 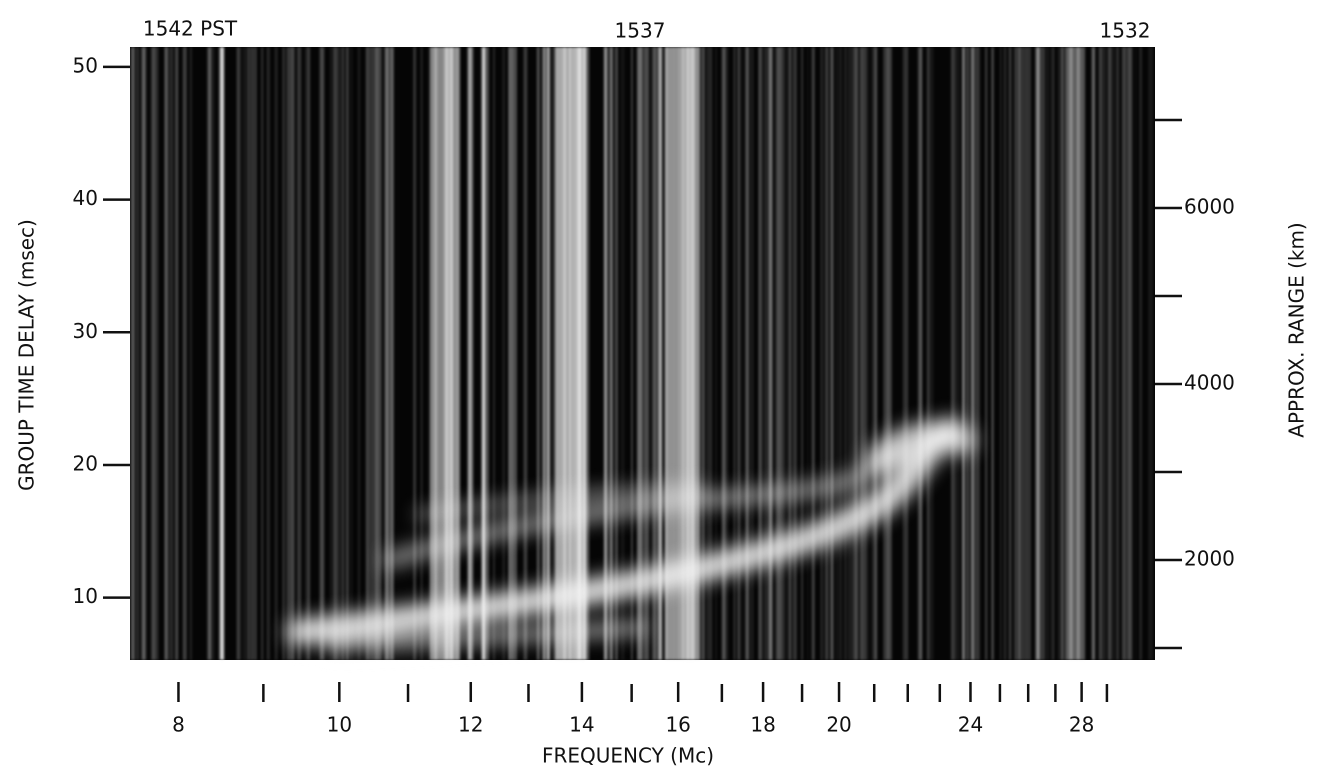 I want to click on x-tick-label: 20, so click(x=838, y=725).